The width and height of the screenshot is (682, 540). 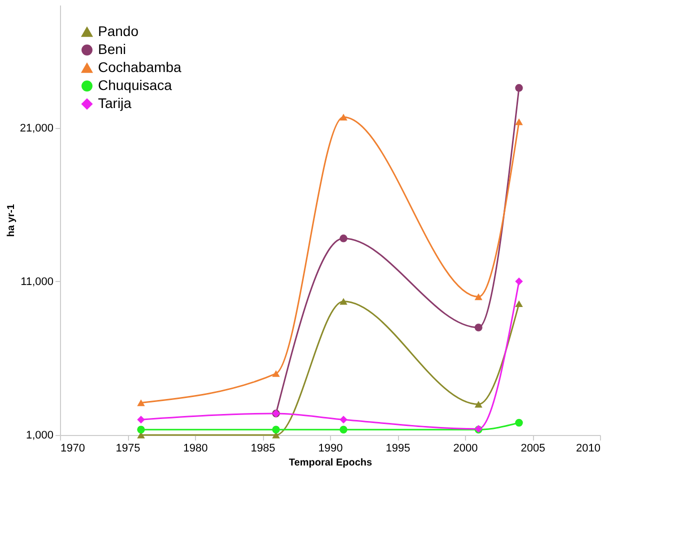 What do you see at coordinates (118, 31) in the screenshot?
I see `legend-label: Pando` at bounding box center [118, 31].